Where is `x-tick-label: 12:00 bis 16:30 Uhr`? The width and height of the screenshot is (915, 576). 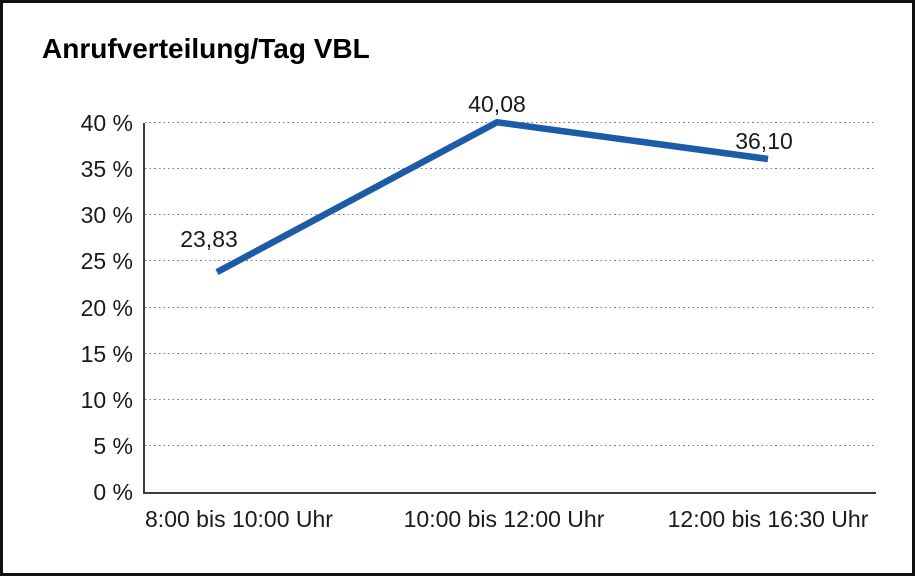
x-tick-label: 12:00 bis 16:30 Uhr is located at coordinates (768, 519).